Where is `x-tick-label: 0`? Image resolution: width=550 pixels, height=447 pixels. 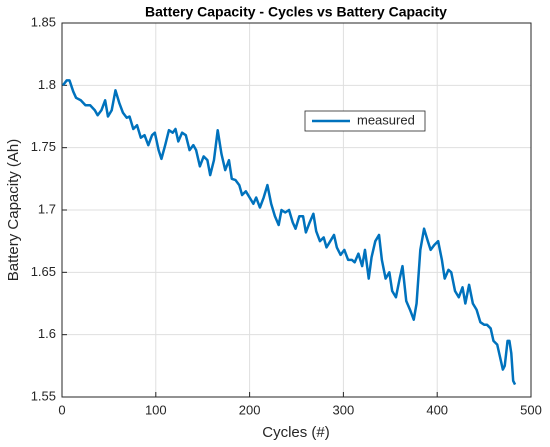 x-tick-label: 0 is located at coordinates (61, 409).